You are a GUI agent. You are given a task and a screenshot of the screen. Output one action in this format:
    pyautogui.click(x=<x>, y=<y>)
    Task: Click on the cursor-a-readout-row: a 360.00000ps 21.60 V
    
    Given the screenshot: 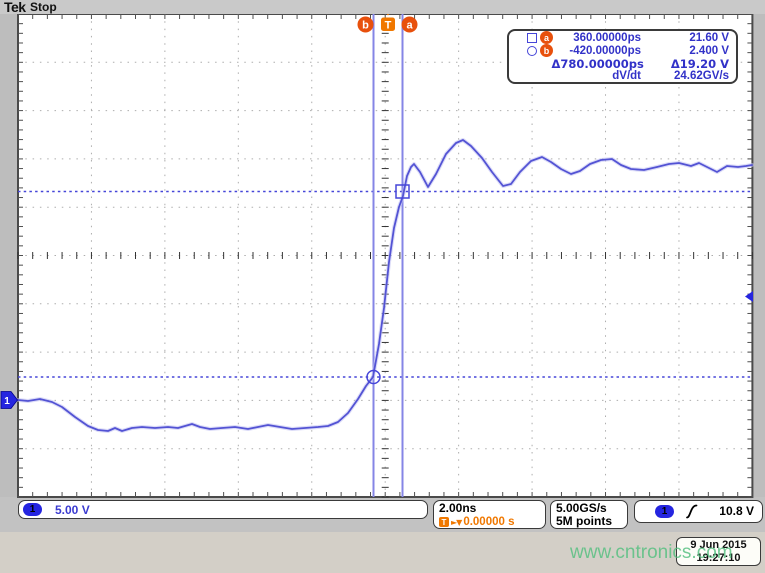 What is the action you would take?
    pyautogui.click(x=622, y=37)
    